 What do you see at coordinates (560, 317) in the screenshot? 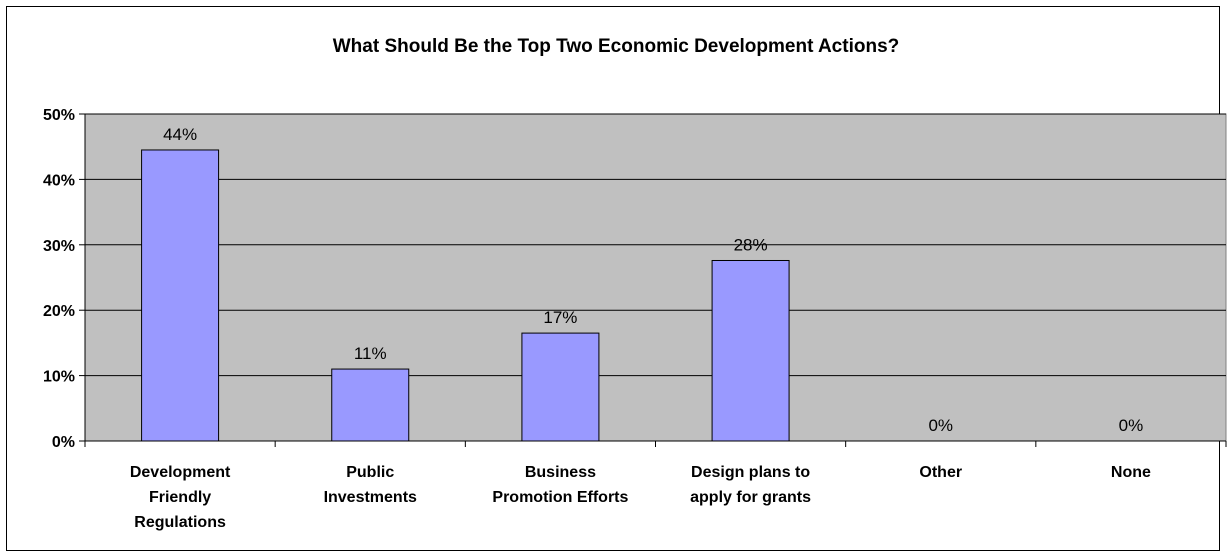
I see `data-label: 17%` at bounding box center [560, 317].